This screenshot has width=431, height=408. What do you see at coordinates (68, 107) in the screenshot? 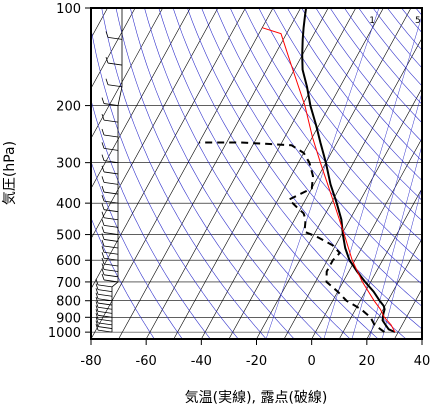
I see `y-tick-label: 200` at bounding box center [68, 107].